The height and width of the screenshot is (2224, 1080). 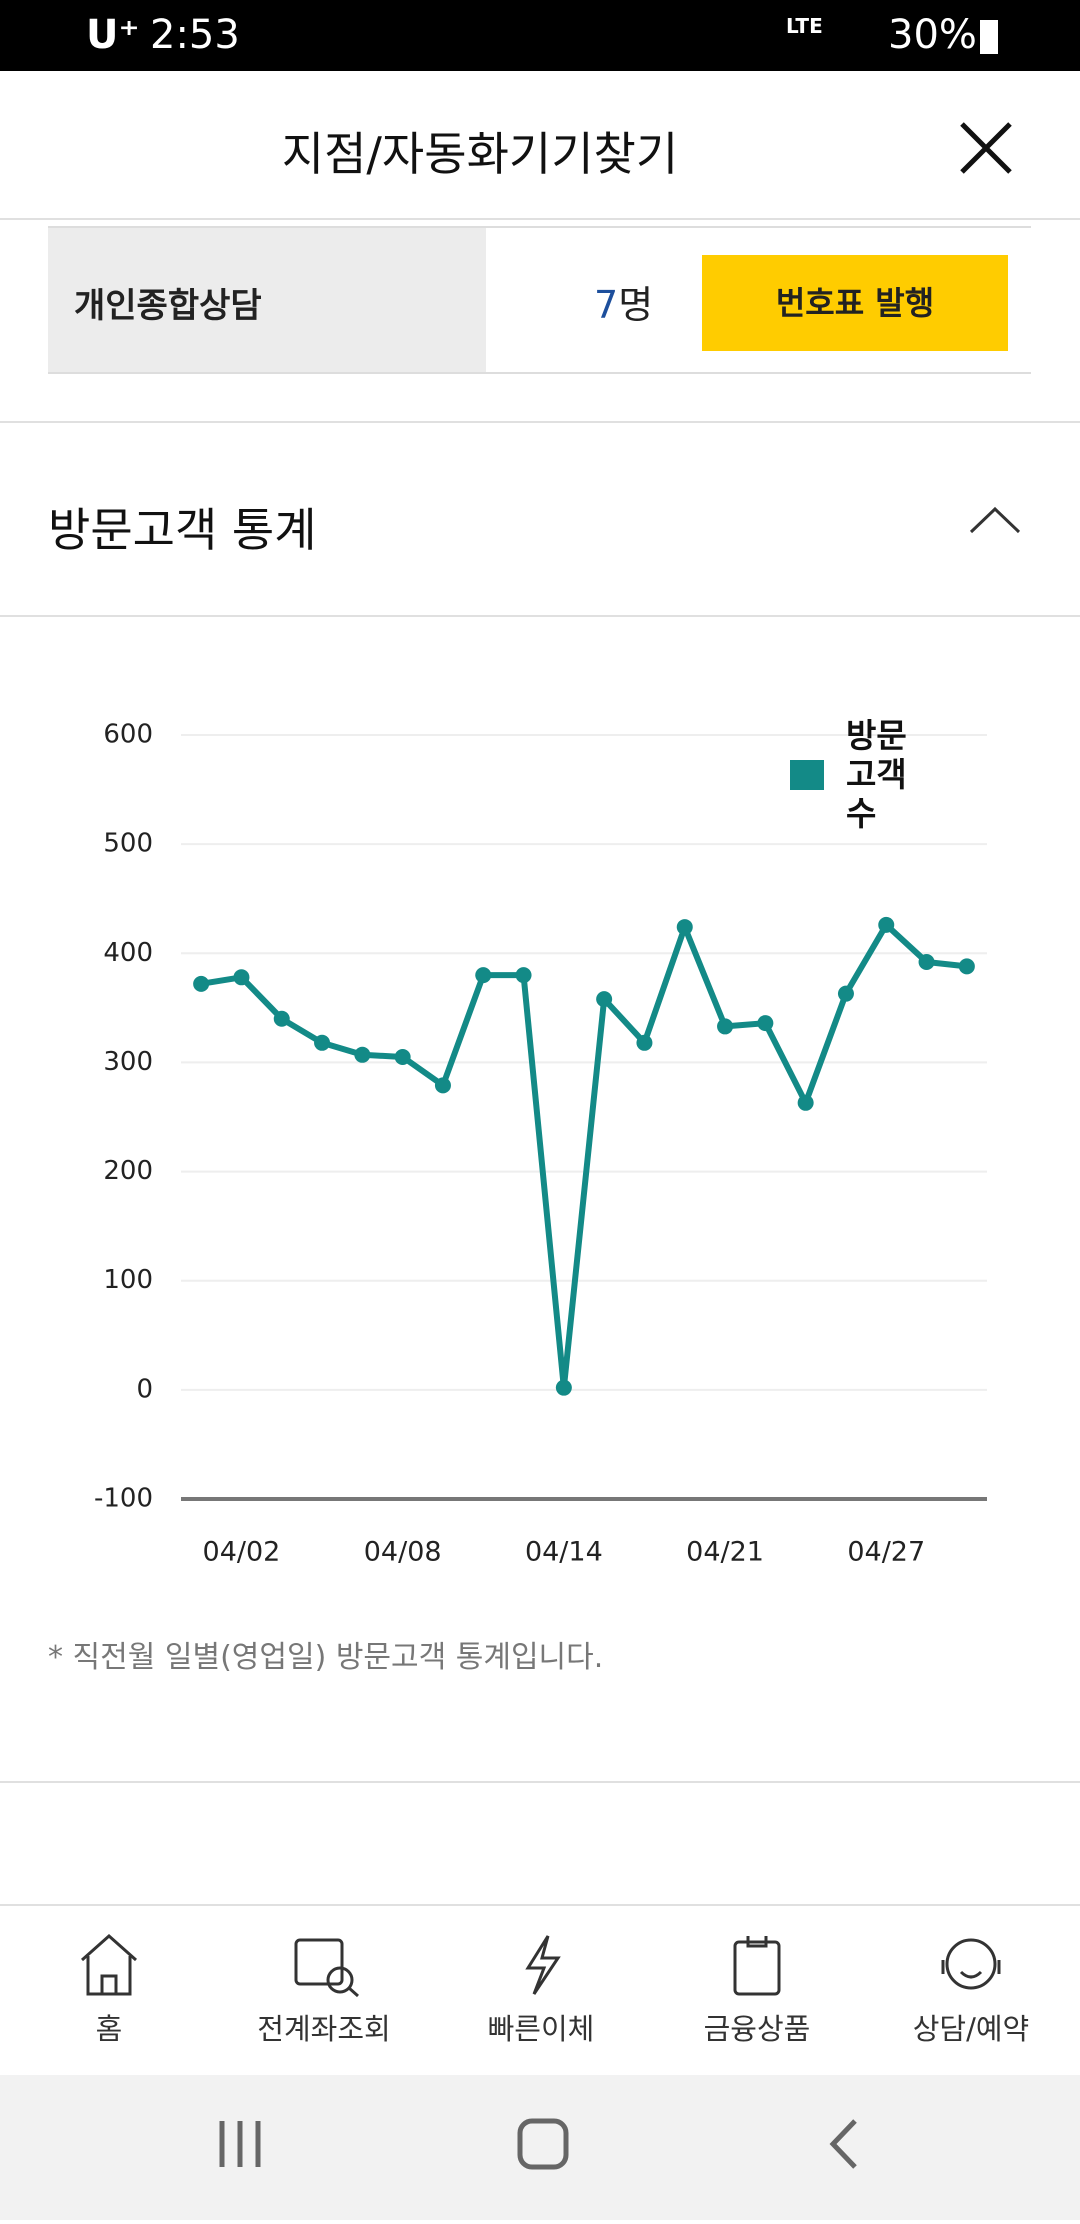 I want to click on product-icon, so click(x=757, y=1968).